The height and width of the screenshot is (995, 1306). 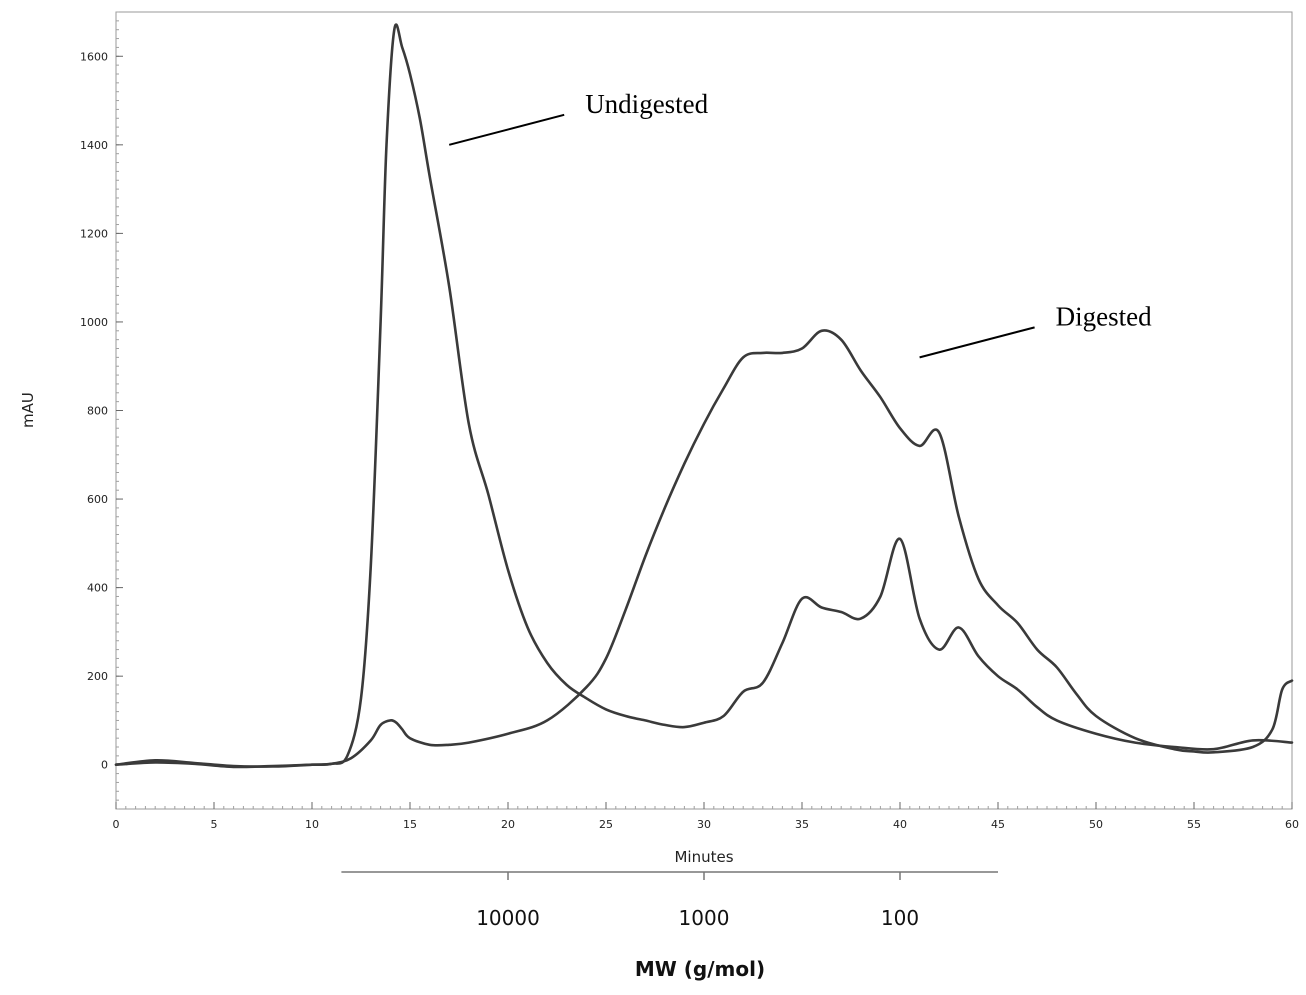 What do you see at coordinates (669, 901) in the screenshot?
I see `mw-axis: 10000 1000 100` at bounding box center [669, 901].